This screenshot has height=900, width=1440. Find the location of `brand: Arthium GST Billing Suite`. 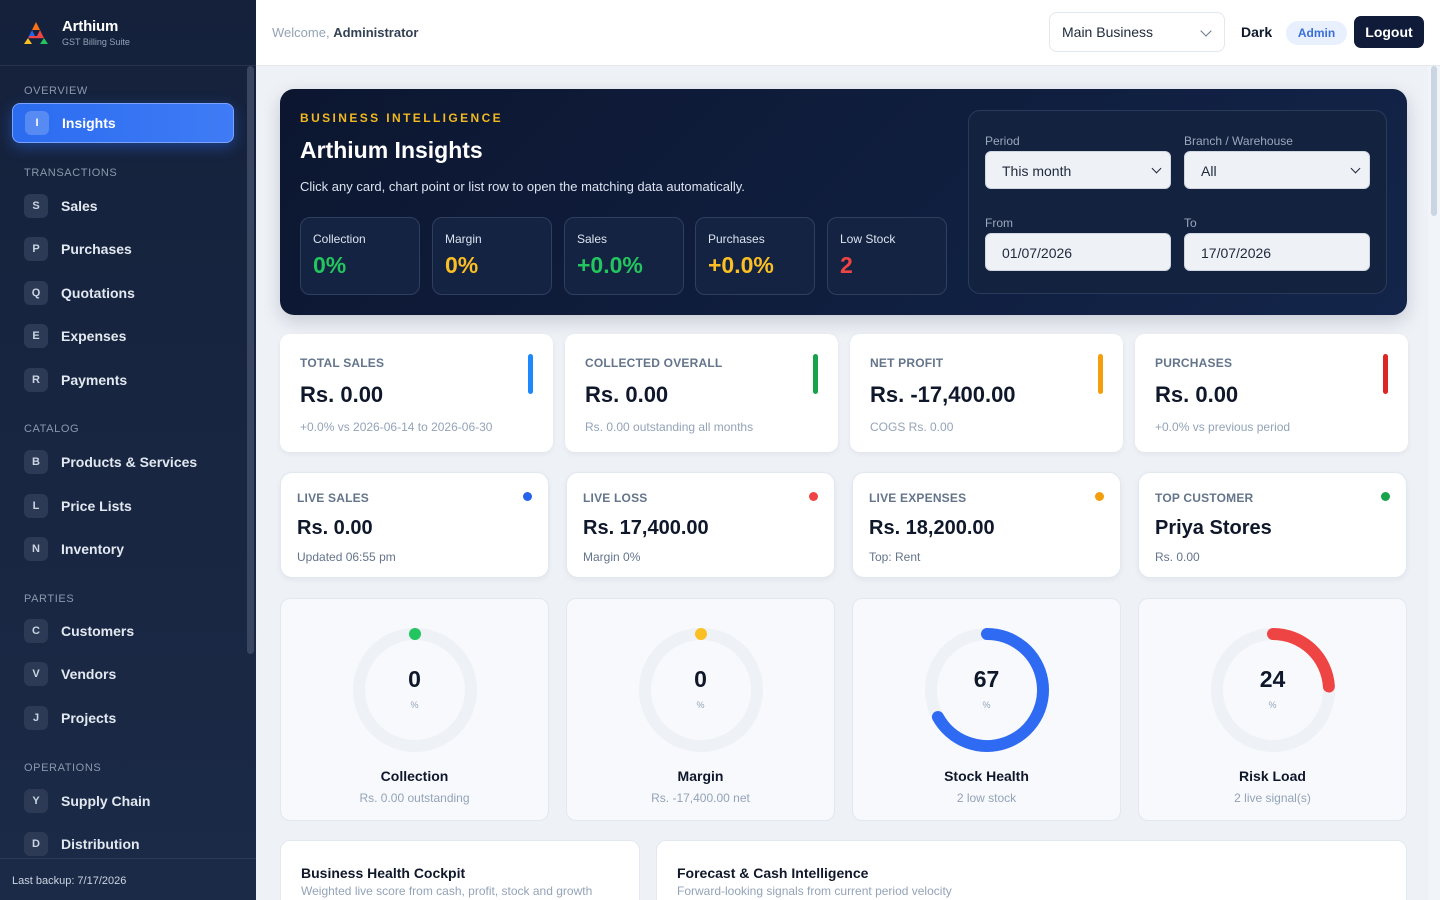

brand: Arthium GST Billing Suite is located at coordinates (128, 33).